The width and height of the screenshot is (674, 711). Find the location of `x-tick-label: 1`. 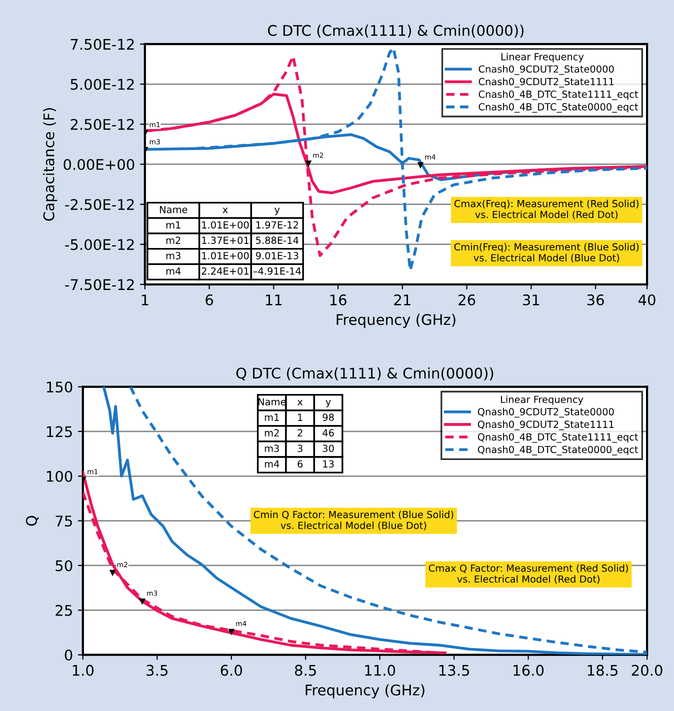

x-tick-label: 1 is located at coordinates (145, 300).